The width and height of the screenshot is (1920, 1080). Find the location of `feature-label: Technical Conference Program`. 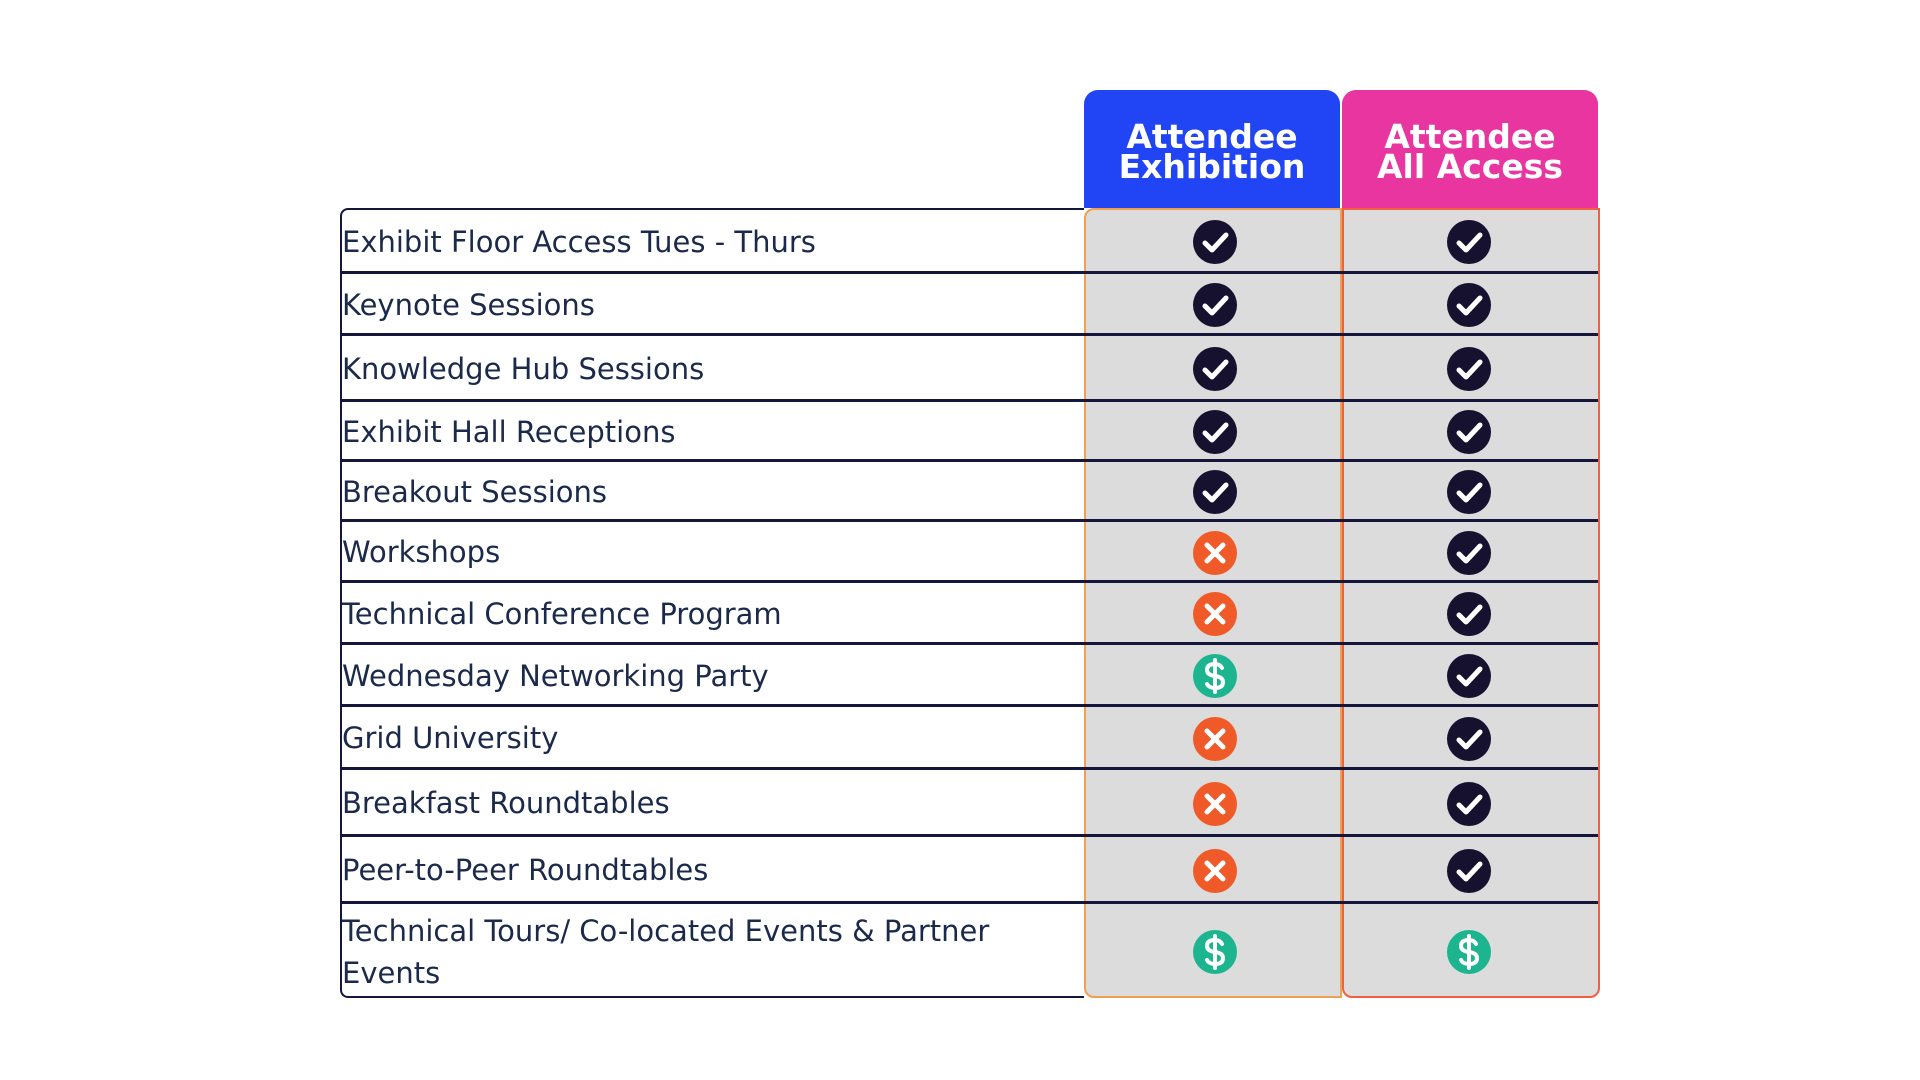

feature-label: Technical Conference Program is located at coordinates (562, 613).